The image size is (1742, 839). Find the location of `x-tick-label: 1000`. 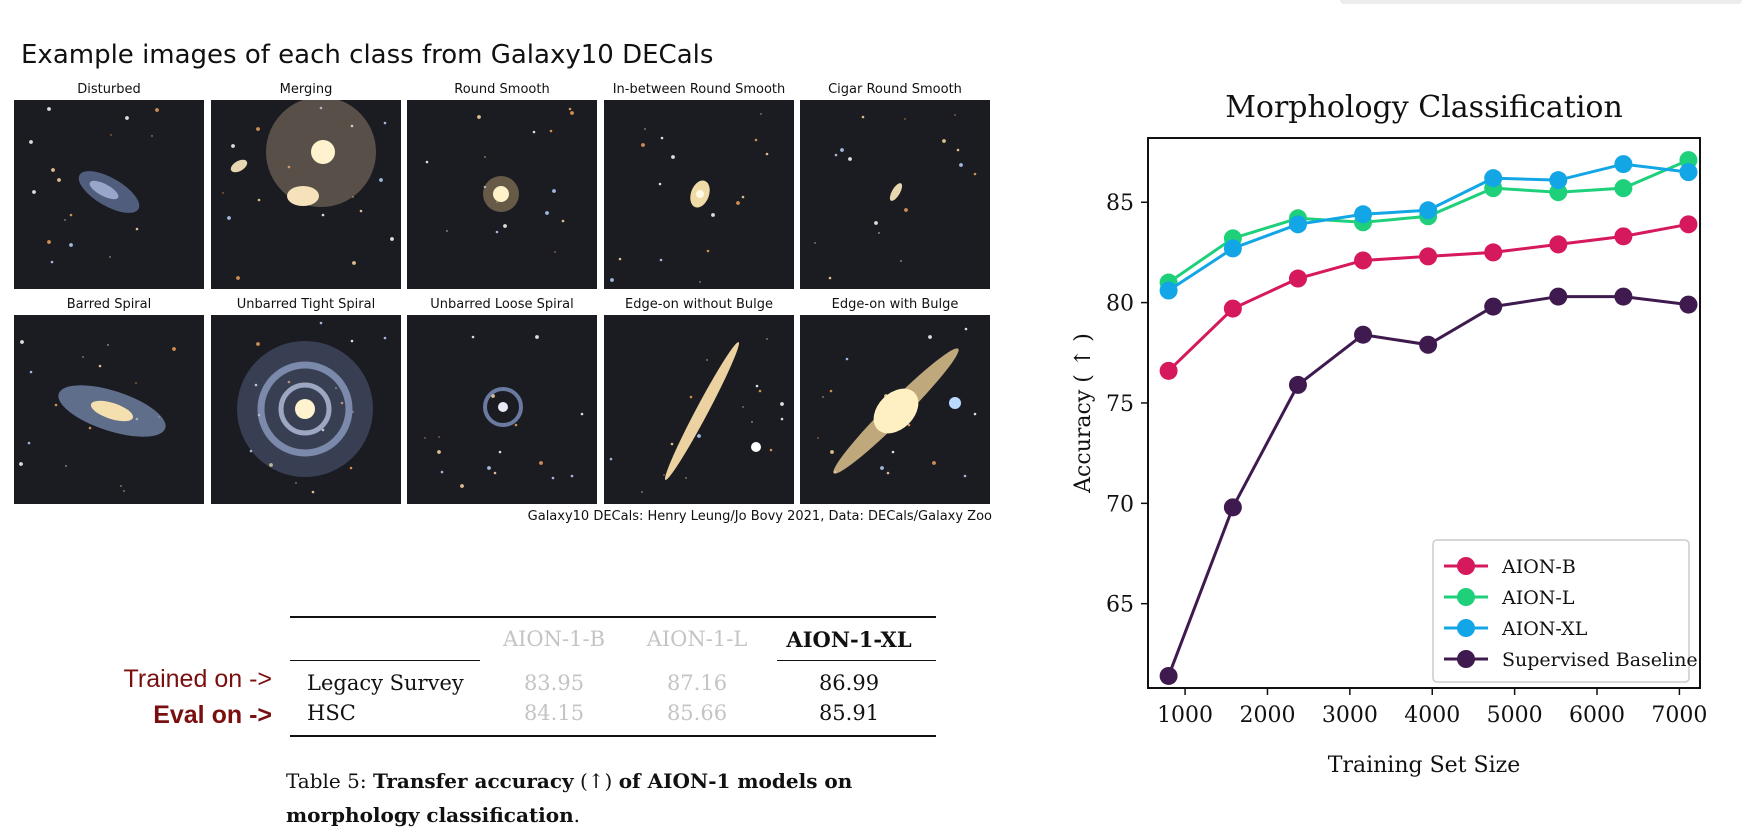

x-tick-label: 1000 is located at coordinates (1185, 715).